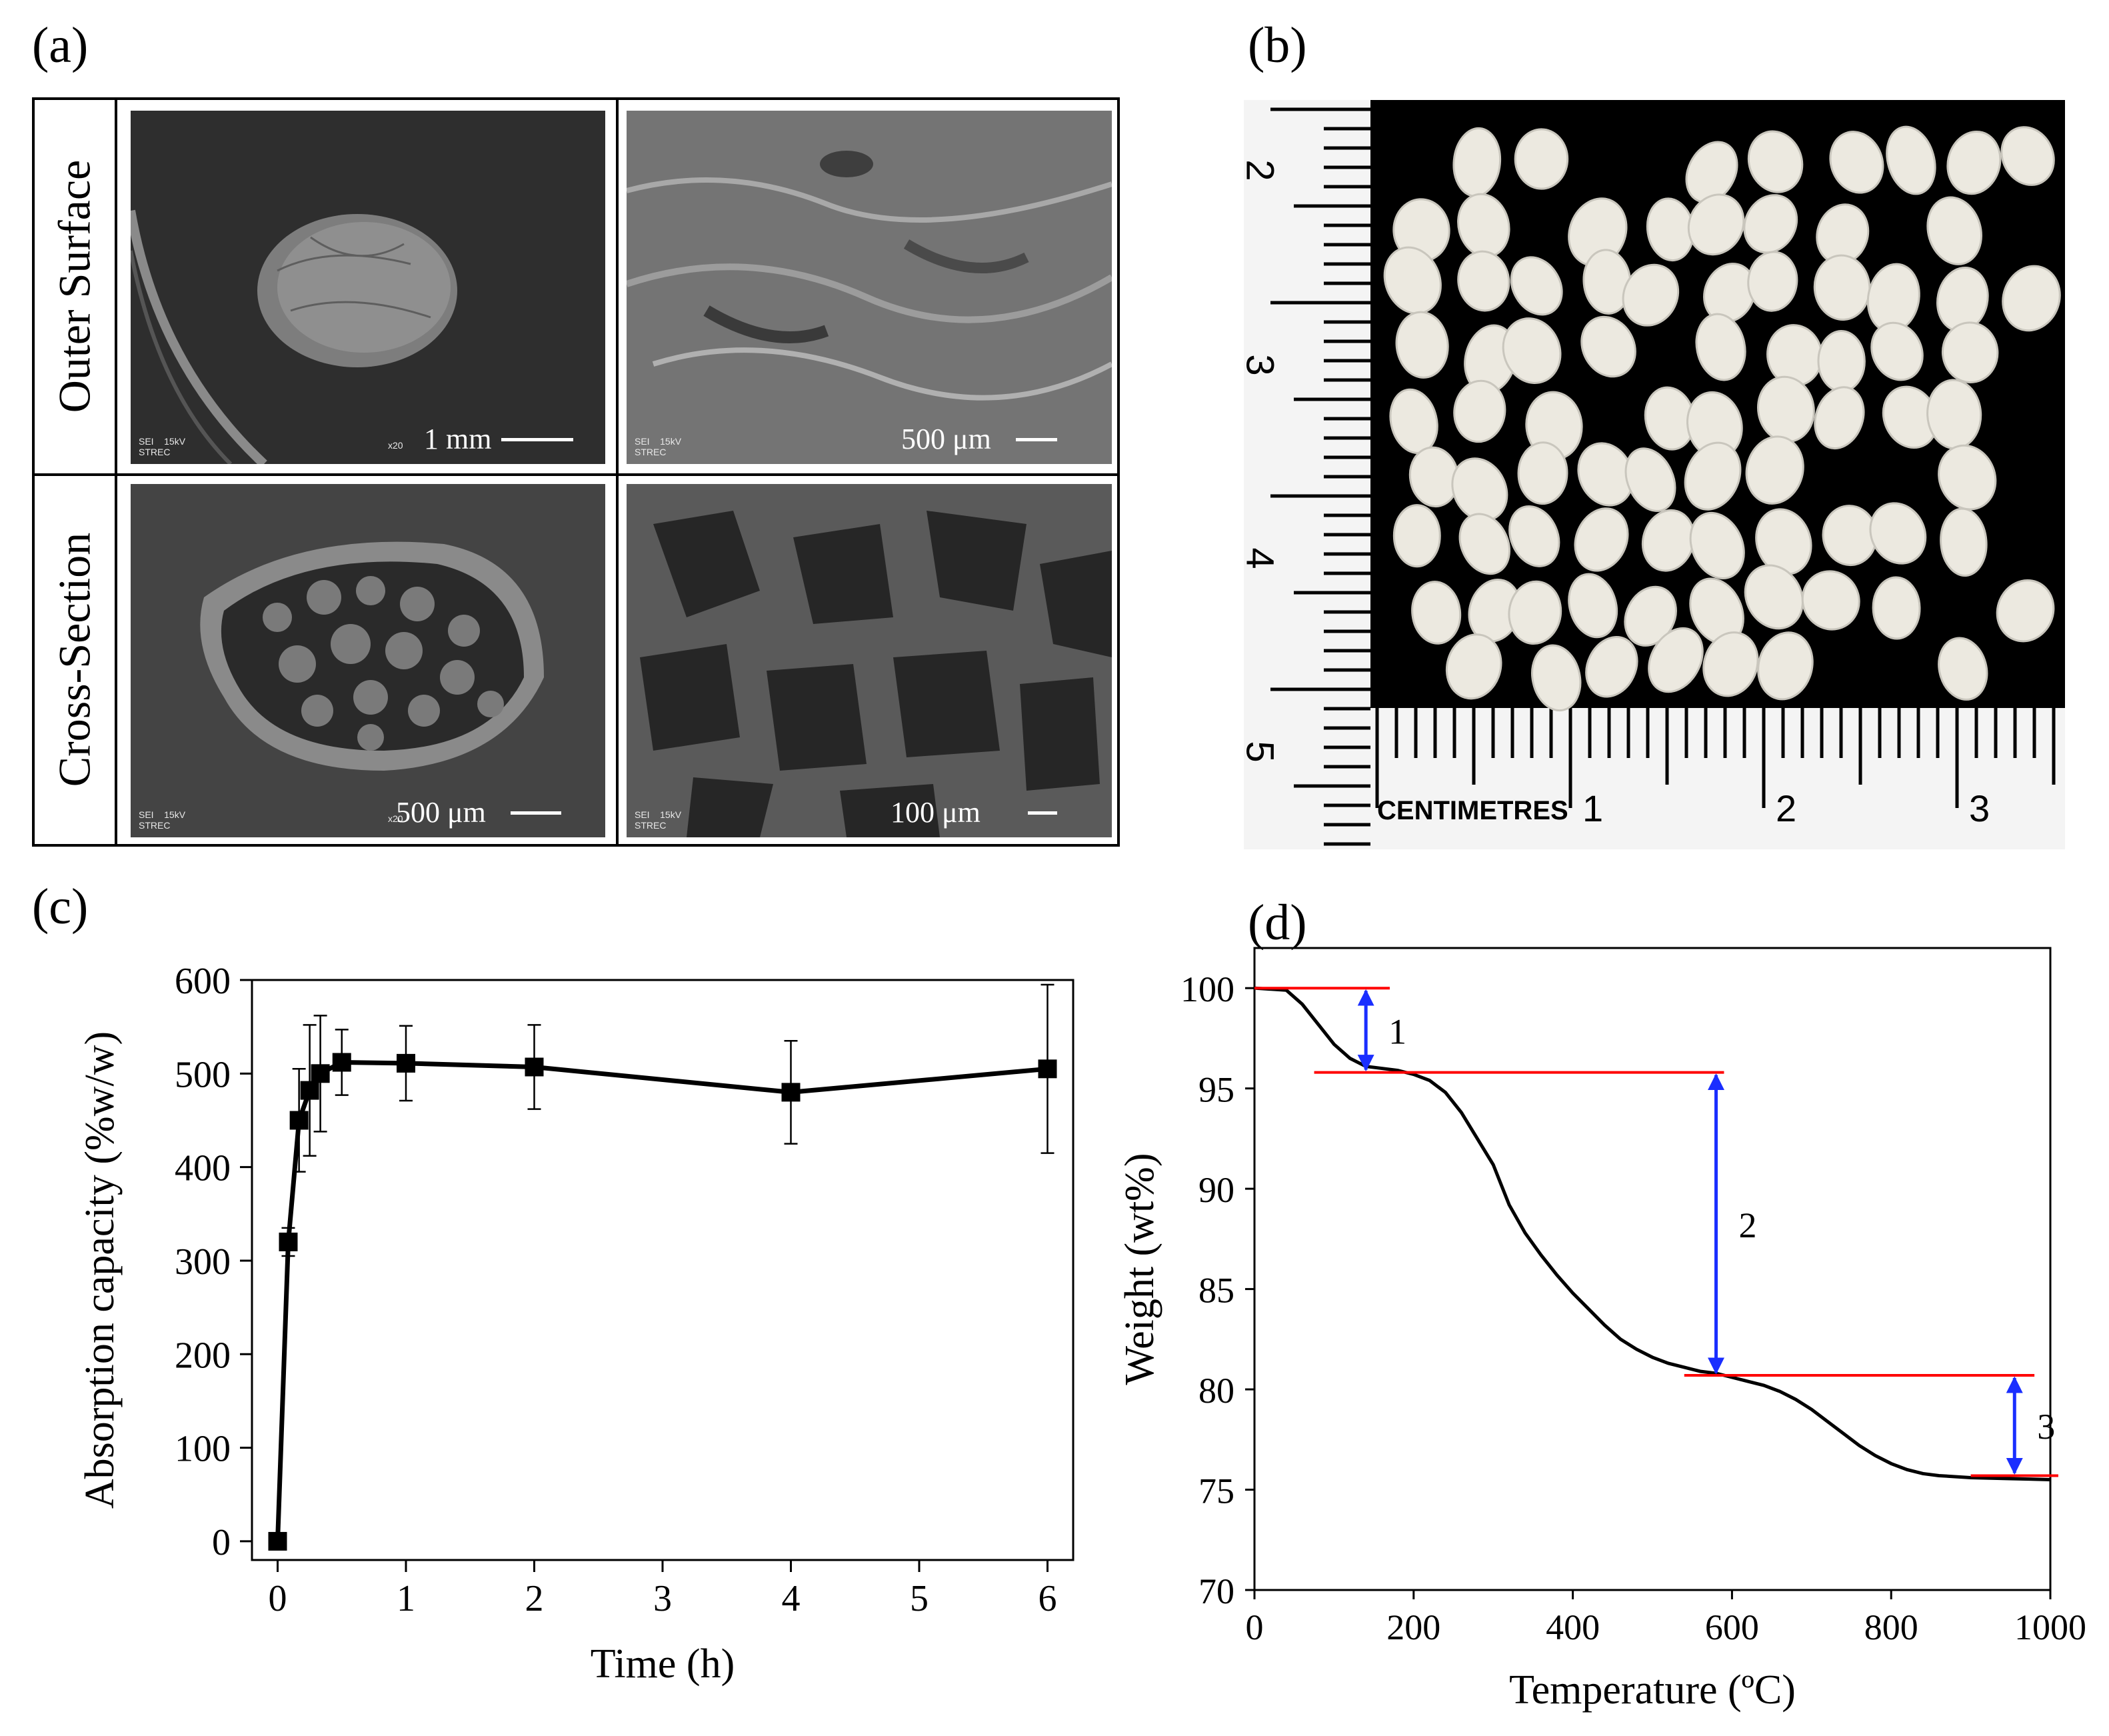 Image resolution: width=2109 pixels, height=1736 pixels. I want to click on y-tick-label: 75, so click(1216, 1491).